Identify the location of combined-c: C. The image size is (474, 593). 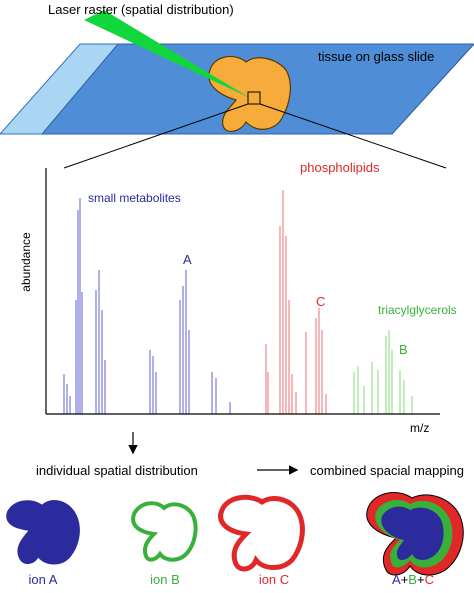
(429, 579).